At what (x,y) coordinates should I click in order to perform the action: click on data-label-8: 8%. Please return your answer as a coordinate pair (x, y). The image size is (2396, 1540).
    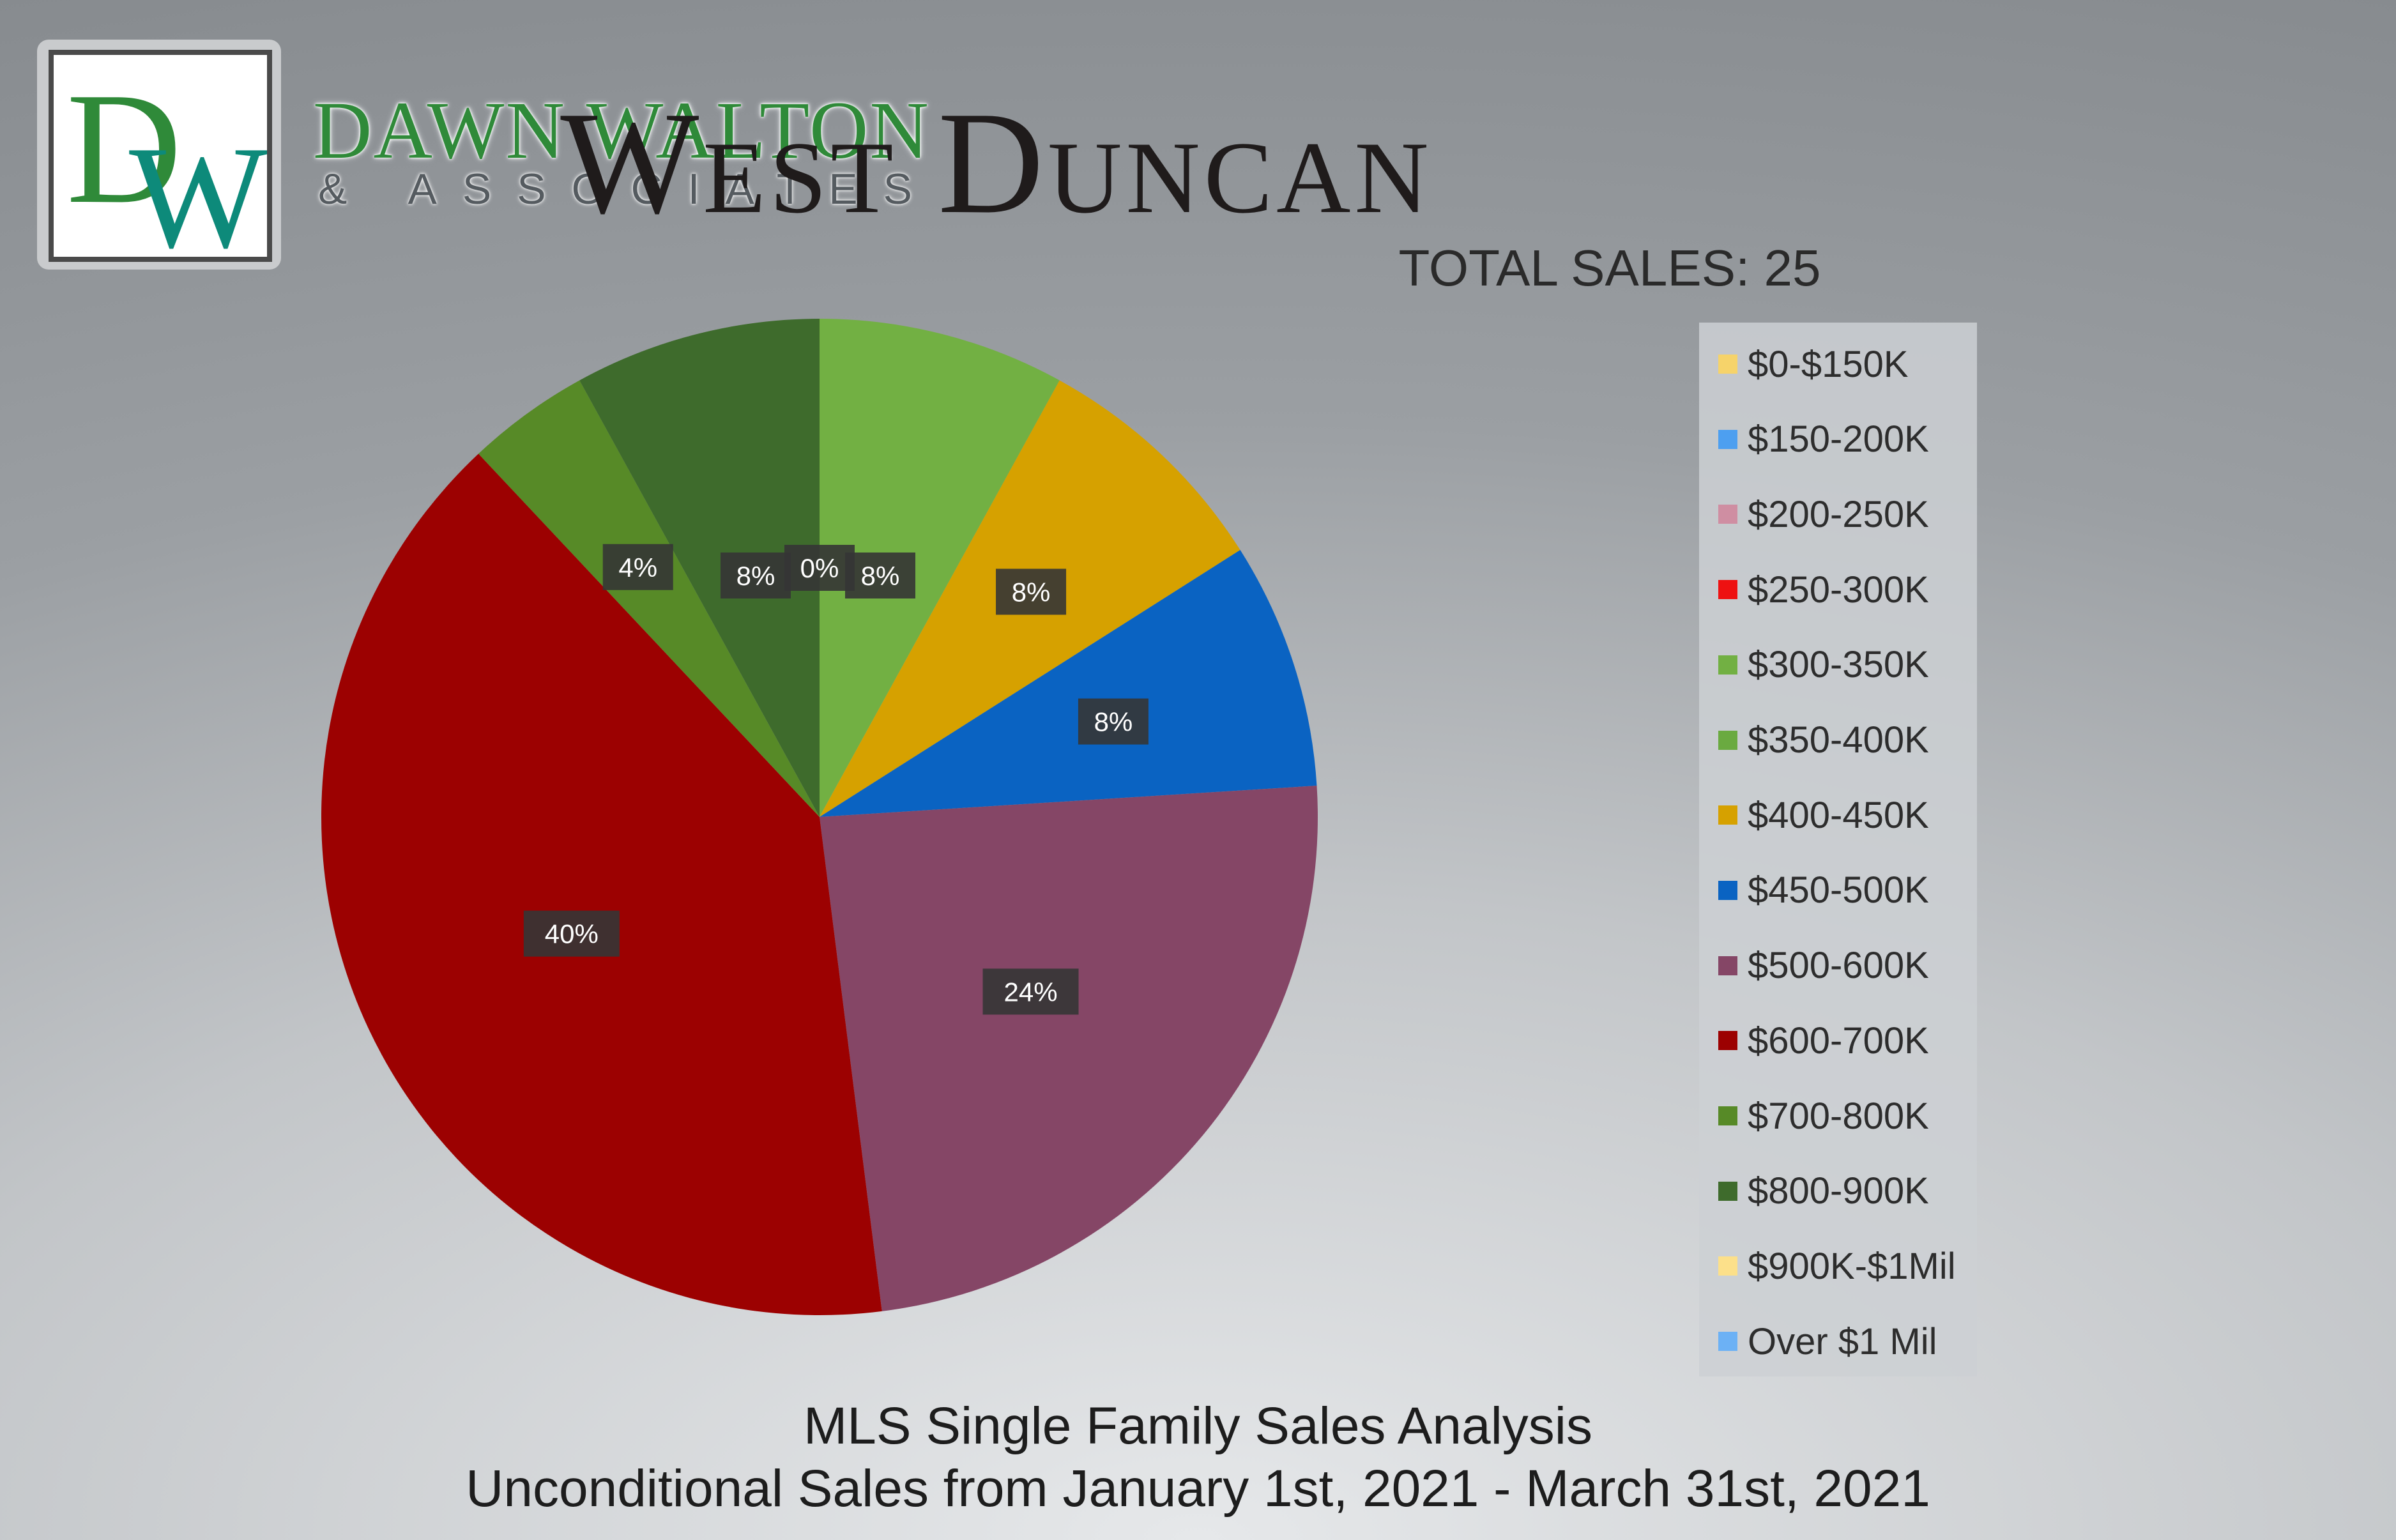
    Looking at the image, I should click on (1113, 721).